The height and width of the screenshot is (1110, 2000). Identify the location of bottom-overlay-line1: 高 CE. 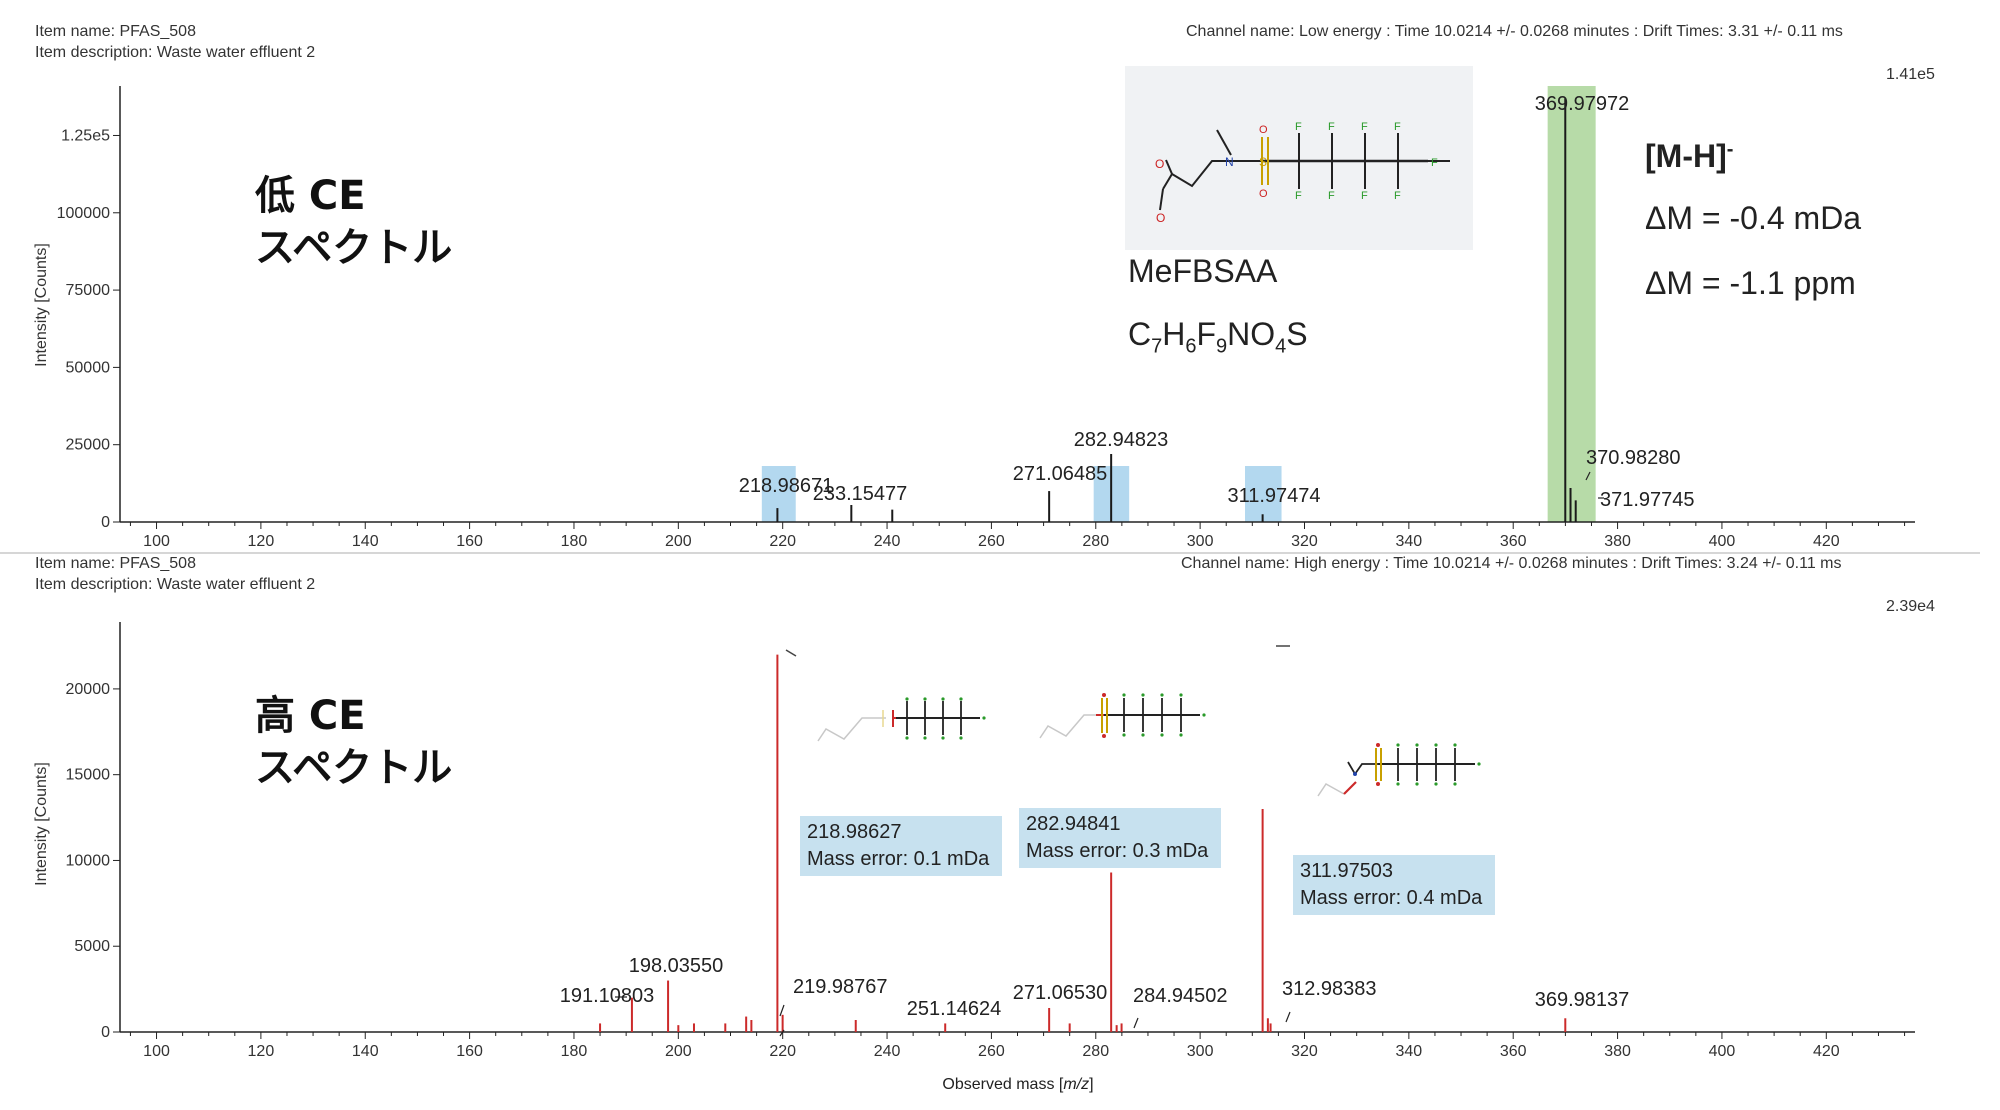
(310, 716).